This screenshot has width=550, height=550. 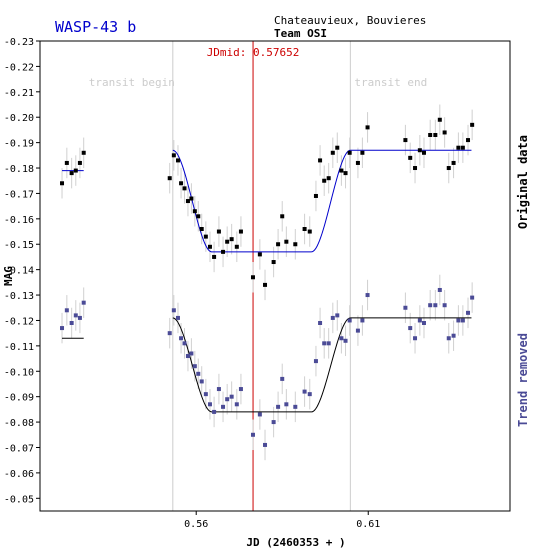 What do you see at coordinates (300, 33) in the screenshot?
I see `team-label: Team OSI` at bounding box center [300, 33].